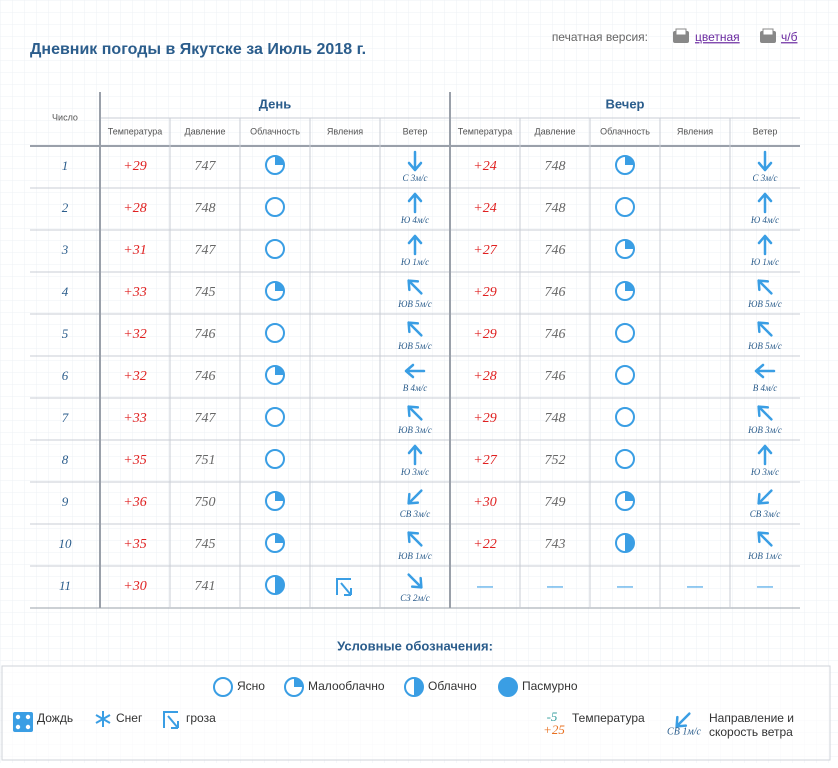 This screenshot has width=838, height=768. What do you see at coordinates (129, 718) in the screenshot?
I see `legend-label: Снег` at bounding box center [129, 718].